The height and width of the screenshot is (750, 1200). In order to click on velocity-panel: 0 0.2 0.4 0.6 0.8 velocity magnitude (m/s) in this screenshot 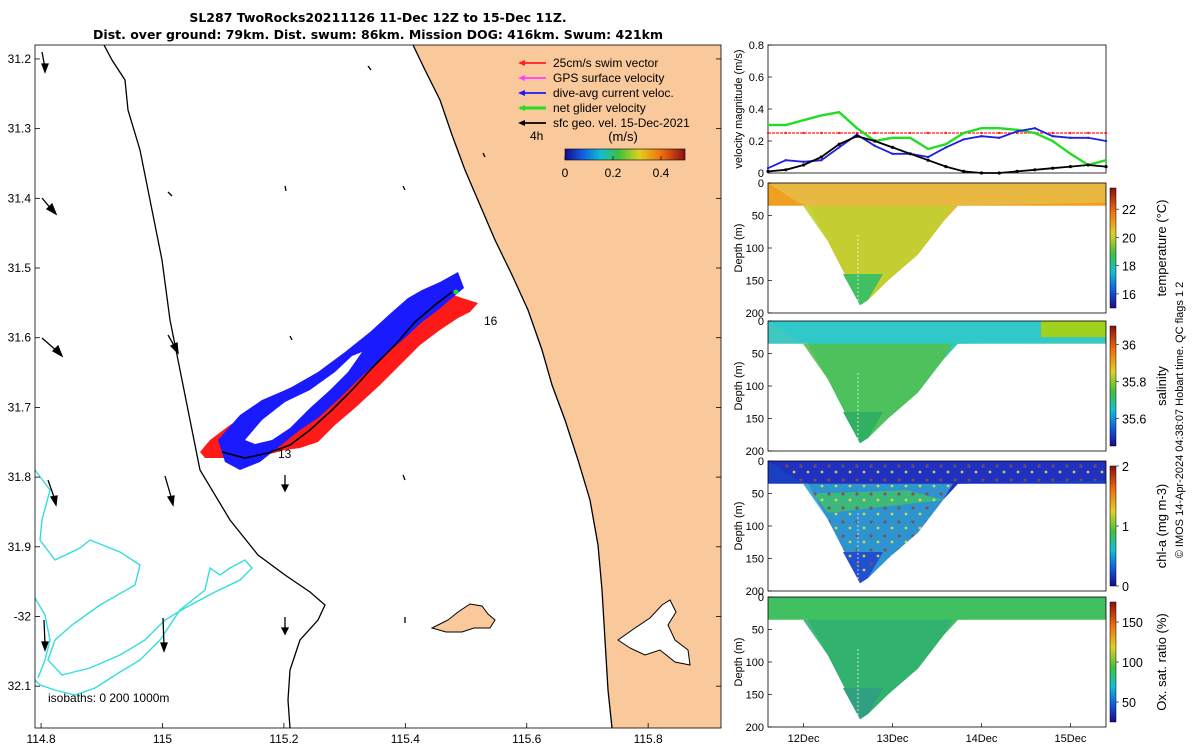, I will do `click(920, 110)`.